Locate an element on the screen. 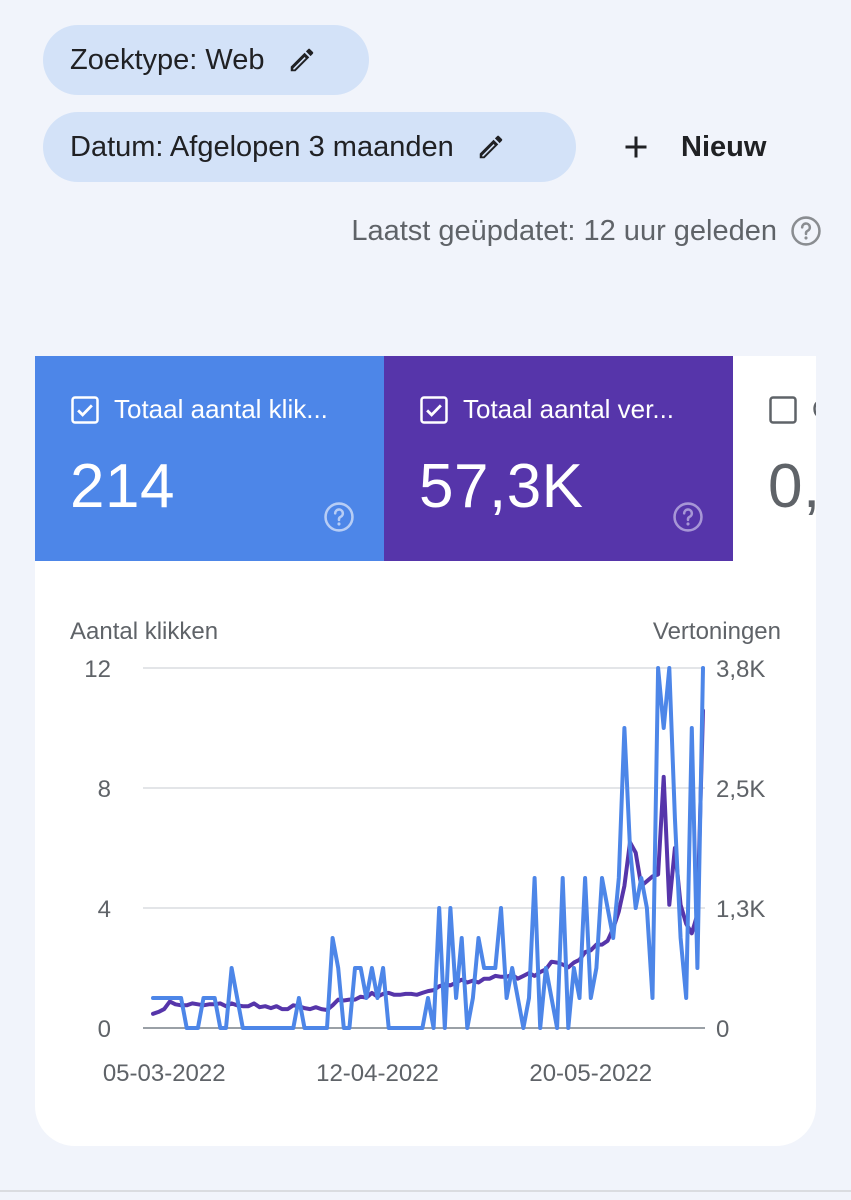 The width and height of the screenshot is (851, 1200). metric-total-impressions: Totaal aantal ver... 57,3K is located at coordinates (558, 458).